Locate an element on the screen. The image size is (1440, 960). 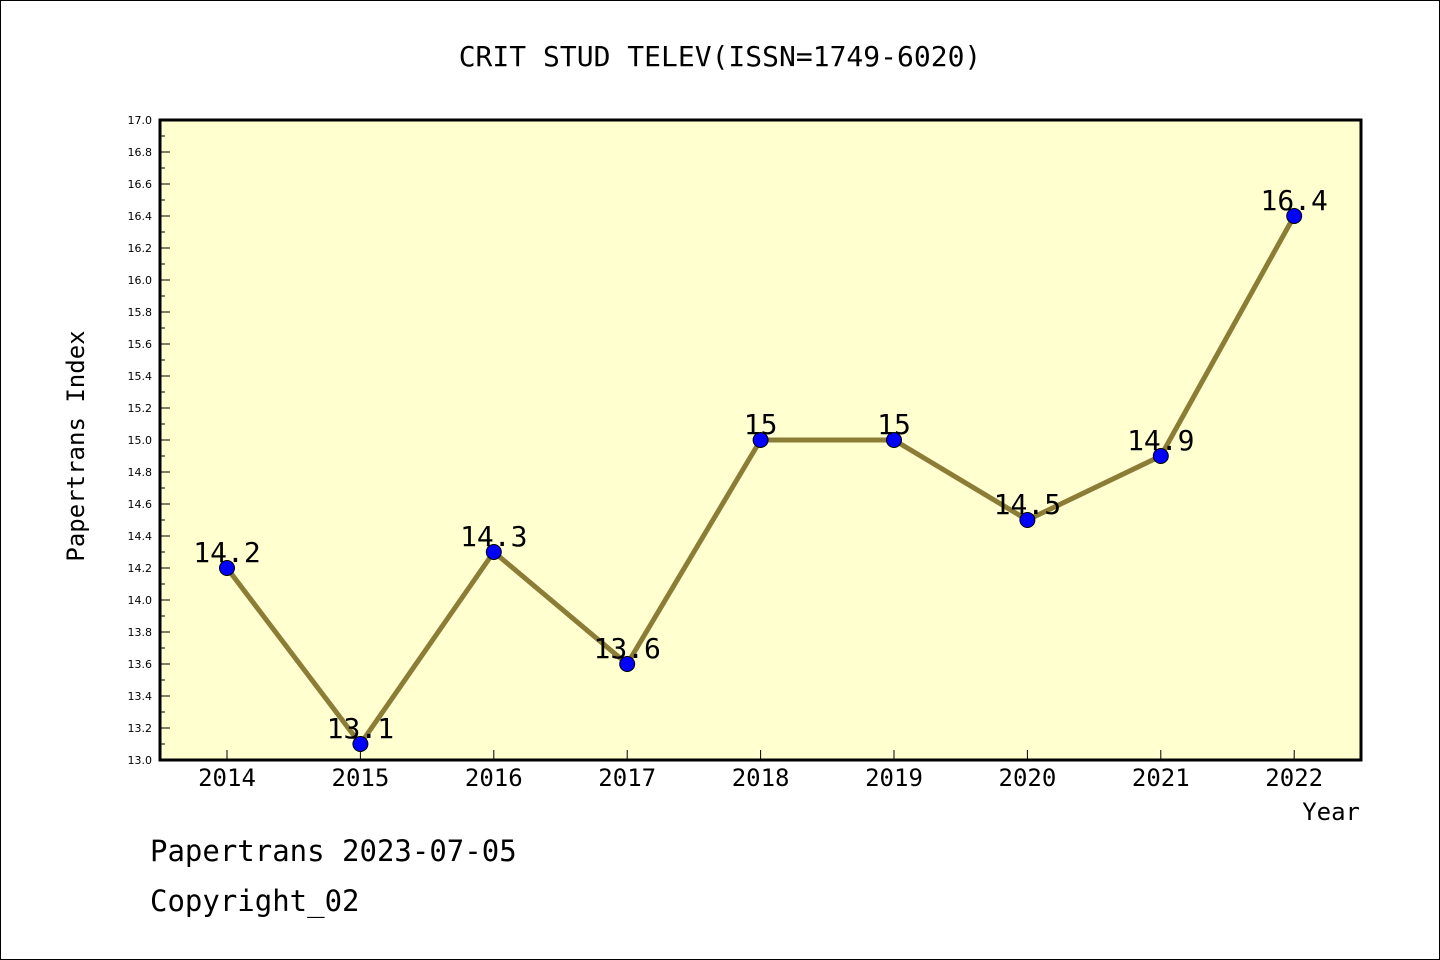
y-tick-label: 15.8 is located at coordinates (140, 312).